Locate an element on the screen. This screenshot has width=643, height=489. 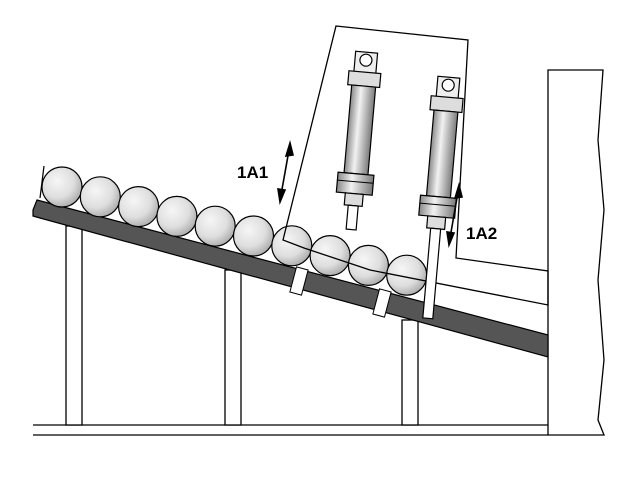
cylinder-1a1-barrel is located at coordinates (360, 130).